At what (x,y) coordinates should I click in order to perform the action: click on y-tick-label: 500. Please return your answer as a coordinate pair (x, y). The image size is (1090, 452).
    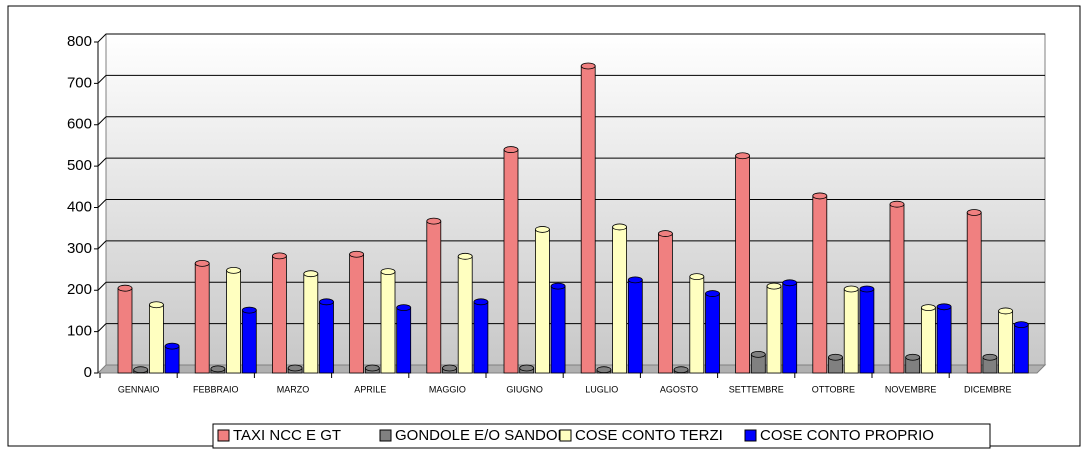
    Looking at the image, I should click on (79, 165).